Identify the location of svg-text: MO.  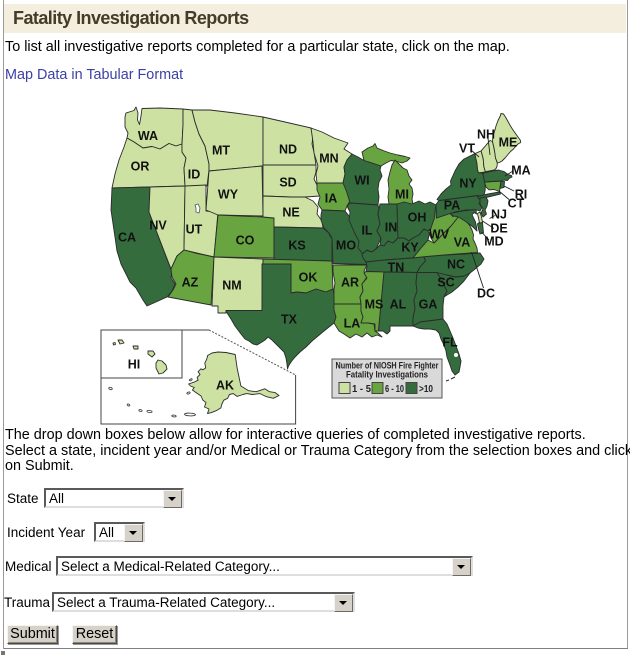
(346, 246).